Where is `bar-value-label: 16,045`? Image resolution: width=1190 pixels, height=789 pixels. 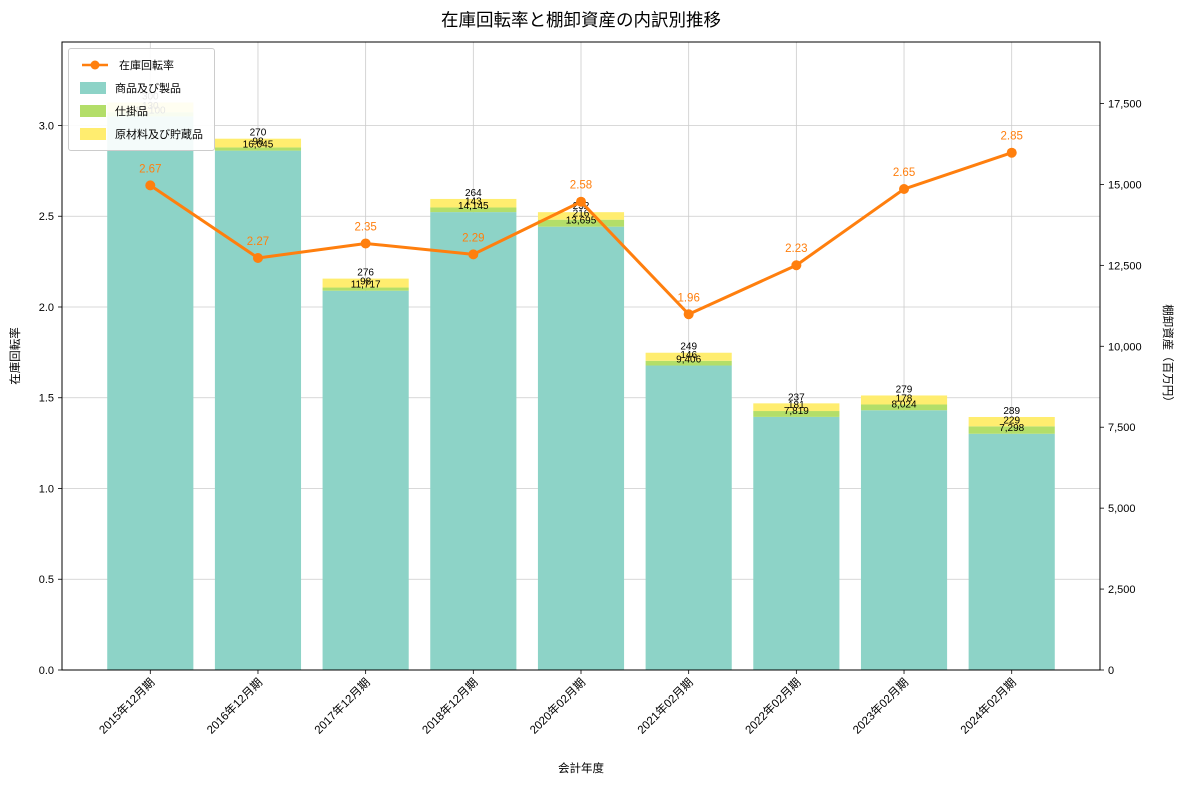
bar-value-label: 16,045 is located at coordinates (258, 145).